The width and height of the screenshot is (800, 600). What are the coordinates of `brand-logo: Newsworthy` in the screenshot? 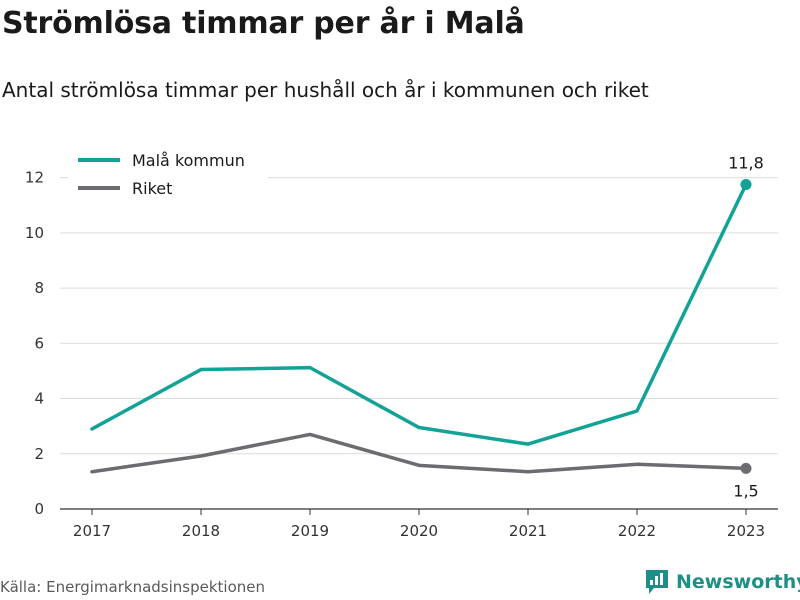 It's located at (722, 582).